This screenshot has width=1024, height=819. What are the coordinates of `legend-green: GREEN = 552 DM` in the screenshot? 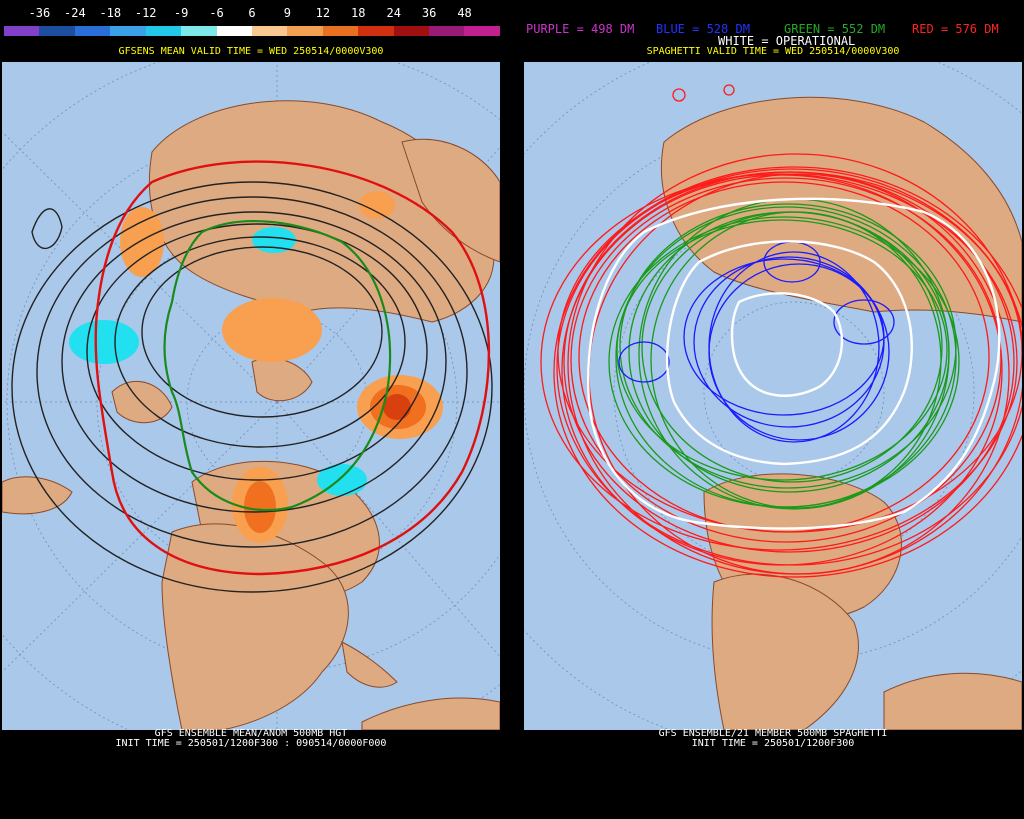 It's located at (835, 29).